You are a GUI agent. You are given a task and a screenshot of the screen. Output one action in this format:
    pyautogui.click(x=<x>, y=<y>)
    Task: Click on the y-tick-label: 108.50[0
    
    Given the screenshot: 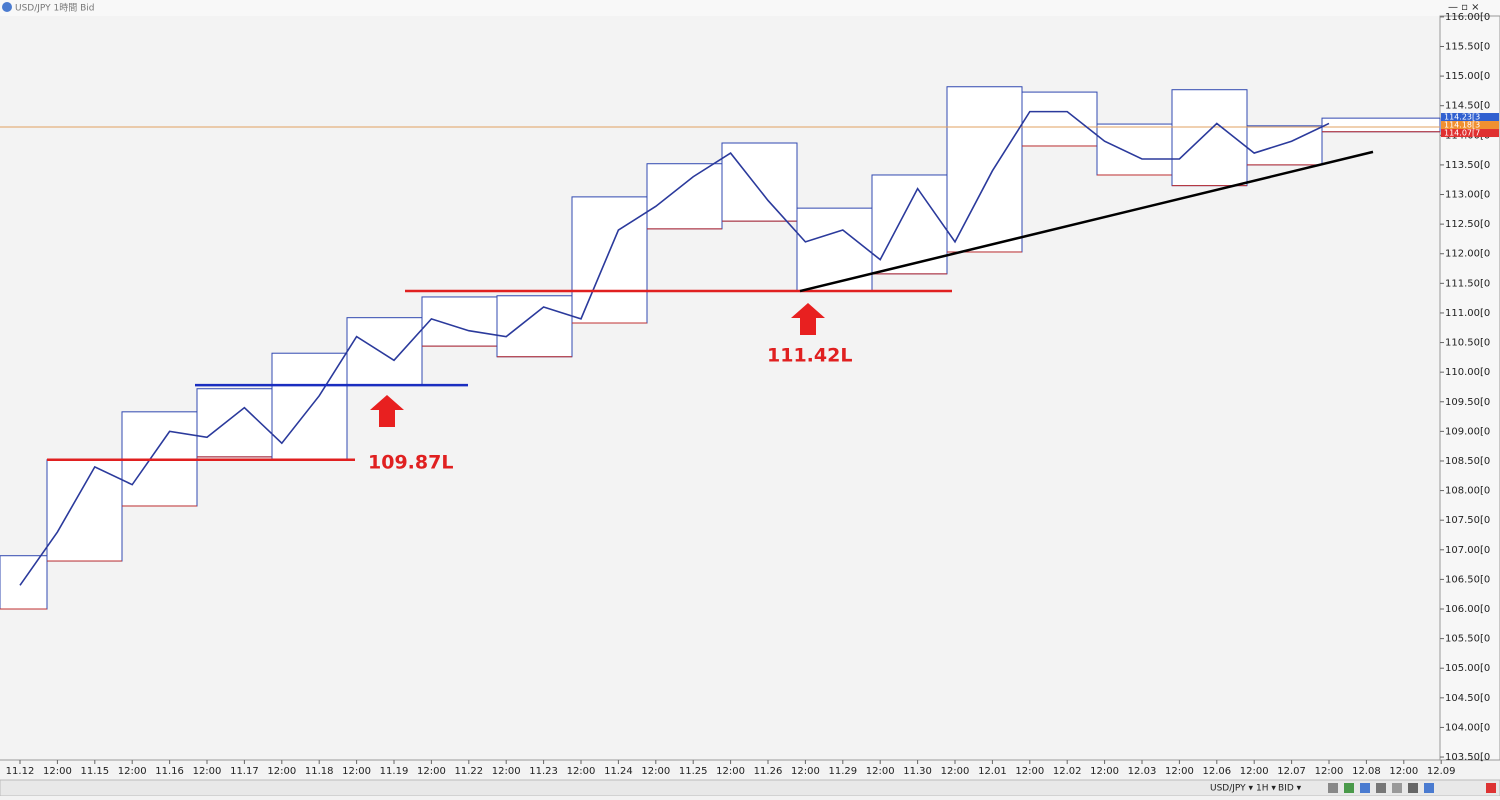 What is the action you would take?
    pyautogui.click(x=1467, y=461)
    